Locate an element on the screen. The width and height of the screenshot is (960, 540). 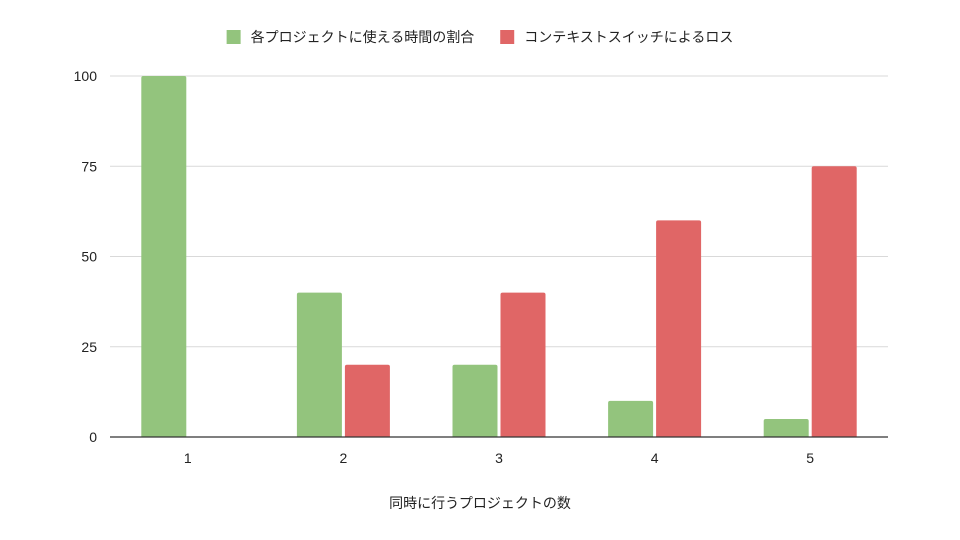
legend-item-2: コンテキストスイッチによるロス is located at coordinates (616, 38).